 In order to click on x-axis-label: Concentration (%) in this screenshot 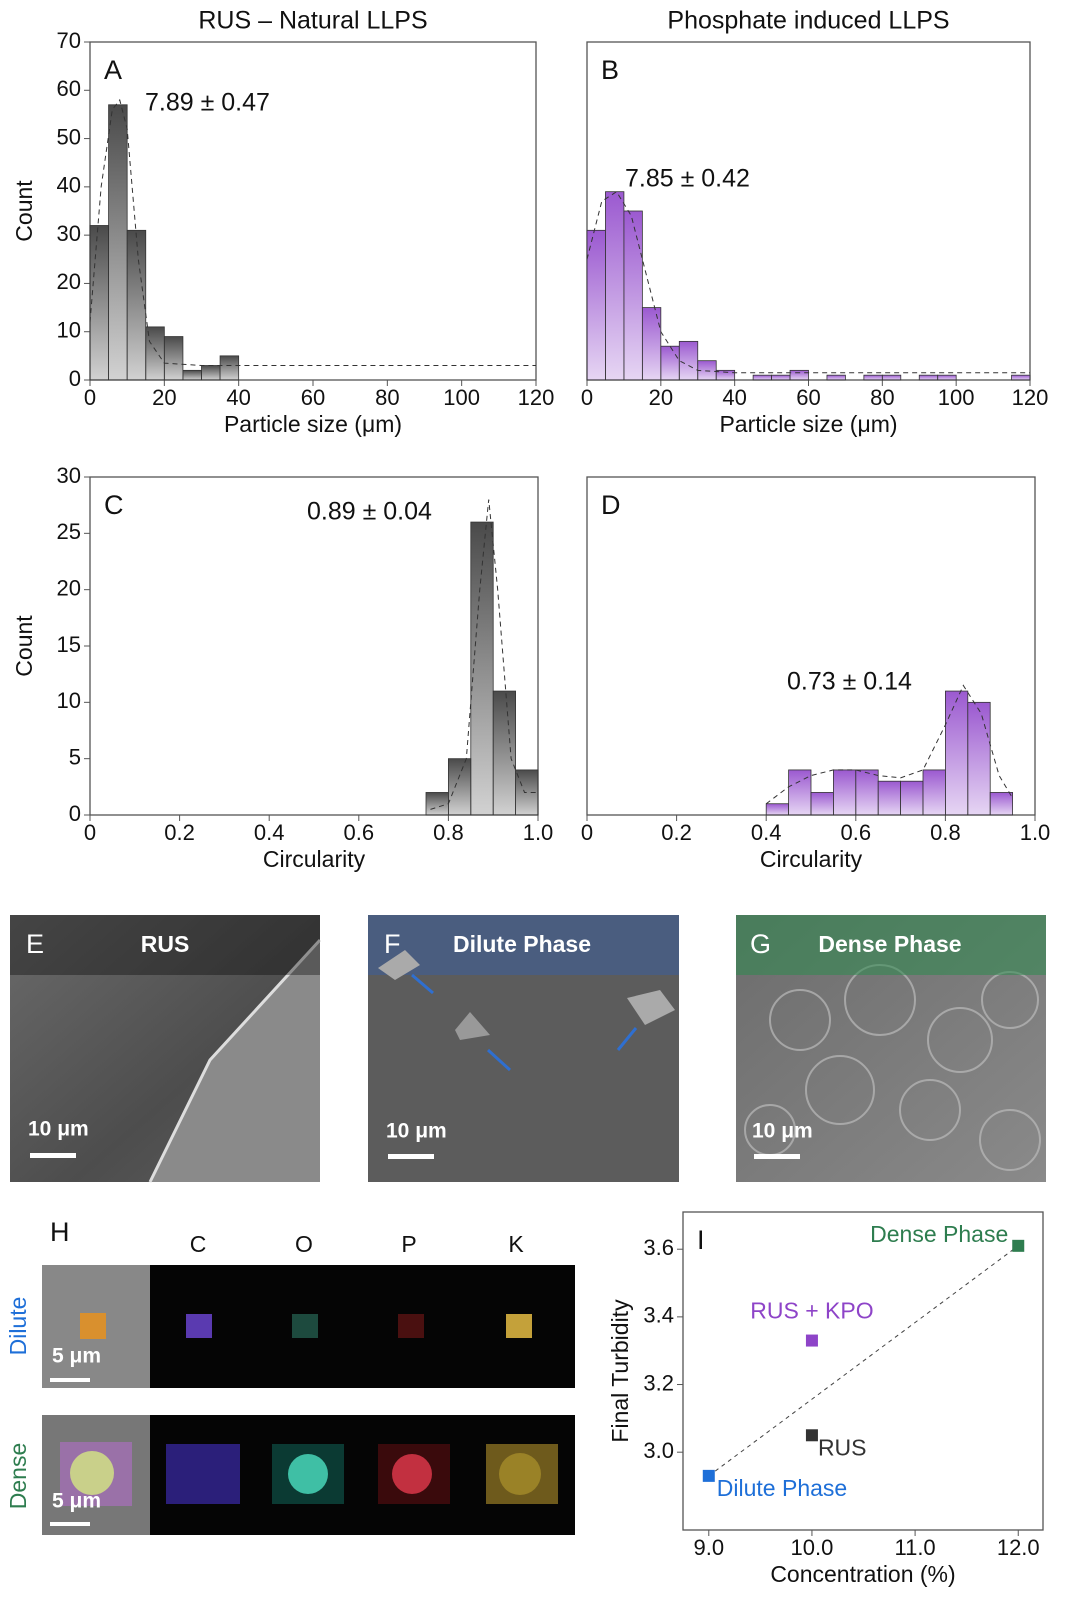, I will do `click(862, 1574)`.